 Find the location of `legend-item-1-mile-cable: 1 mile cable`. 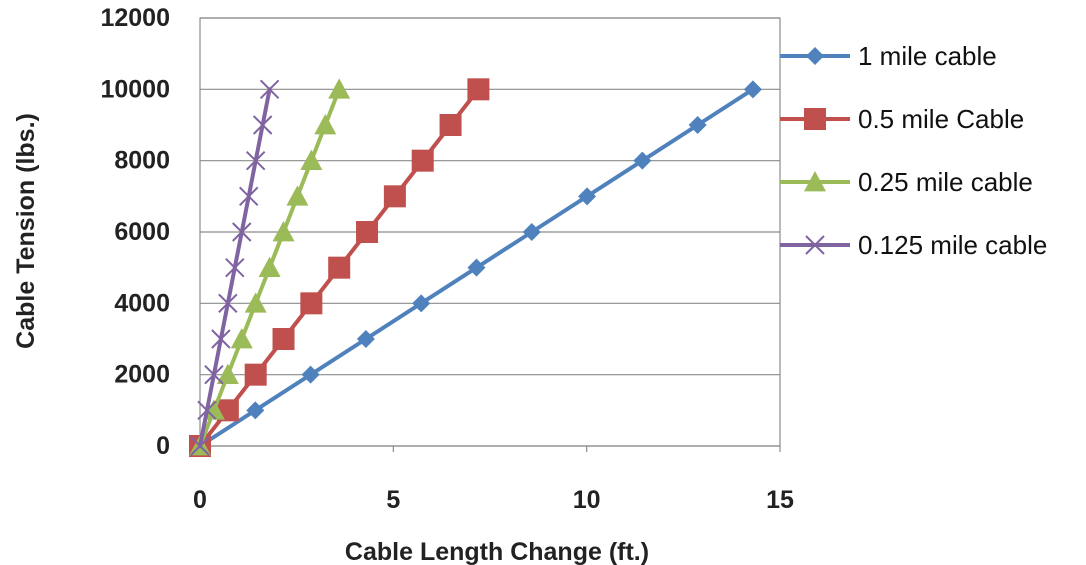

legend-item-1-mile-cable: 1 mile cable is located at coordinates (888, 56).